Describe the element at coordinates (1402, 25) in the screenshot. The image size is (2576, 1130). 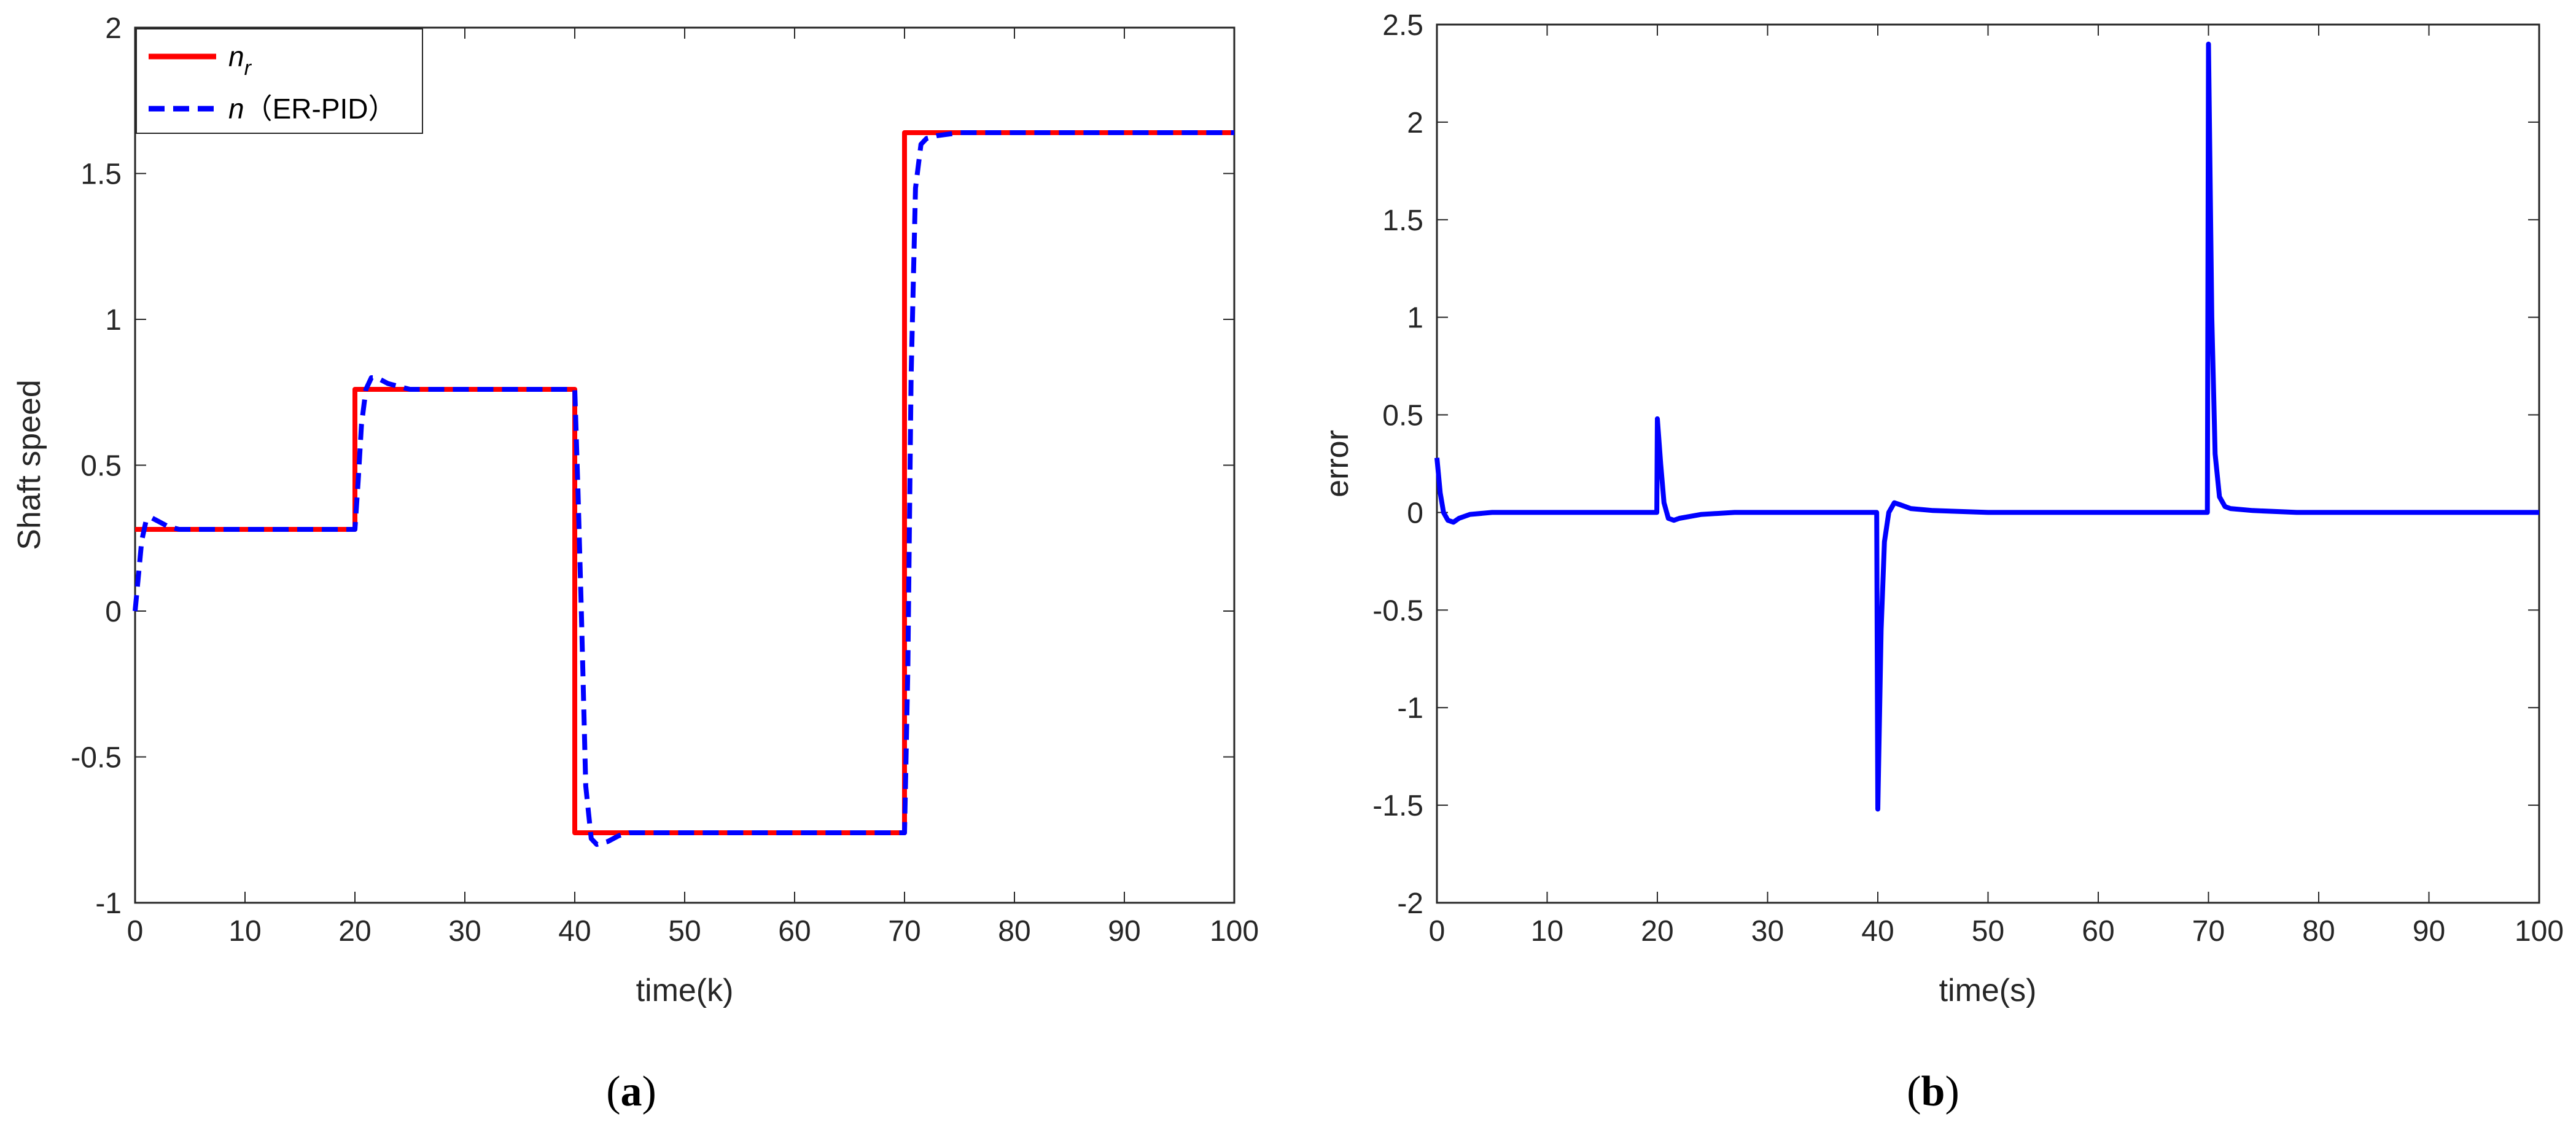
I see `y-tick-label: 2.5` at that location.